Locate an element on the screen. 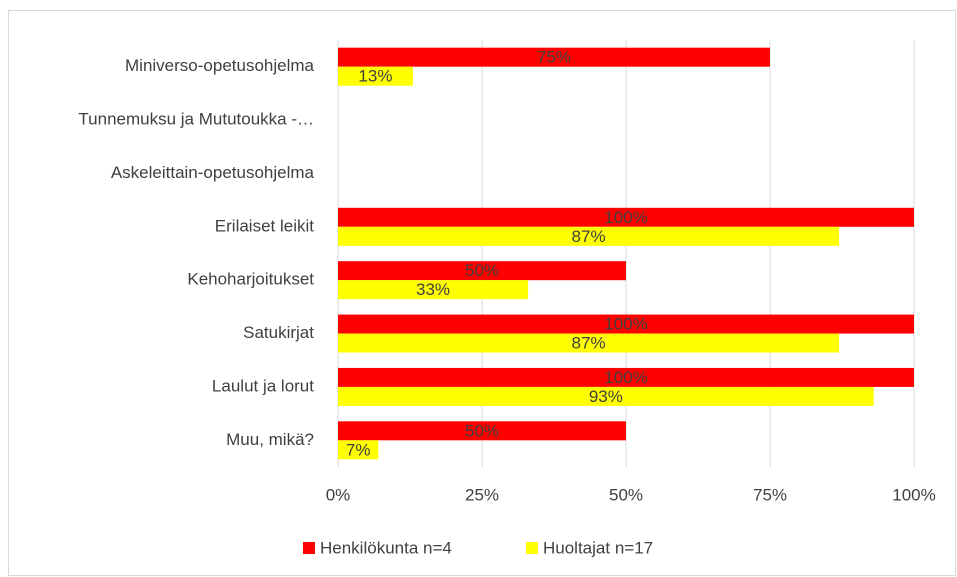 The image size is (957, 577). x-tick-label: 0% is located at coordinates (338, 494).